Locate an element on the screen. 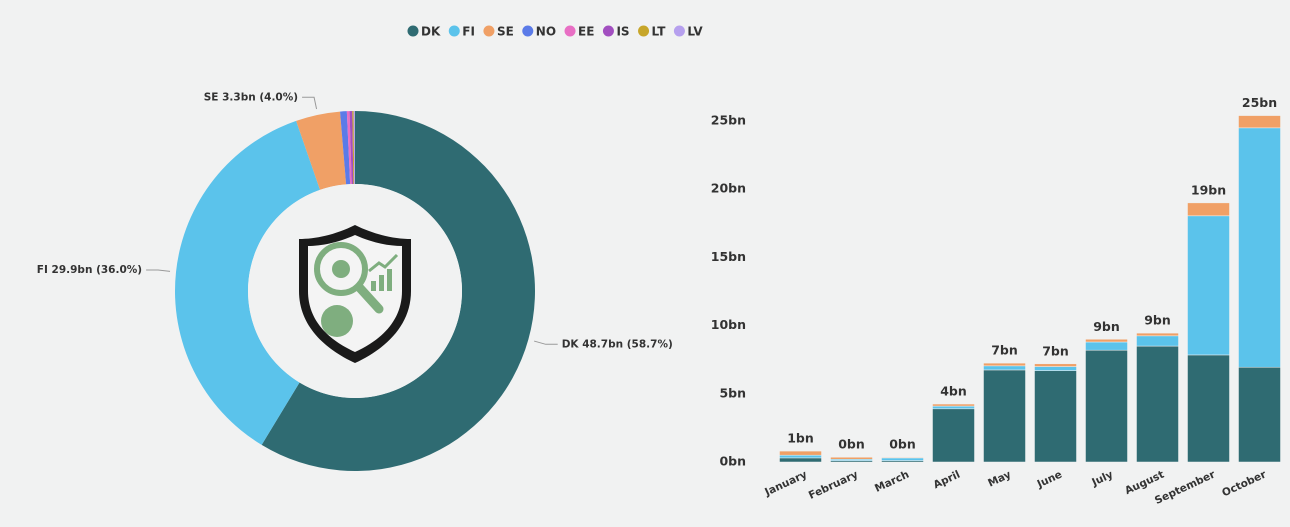  total-label: 19bn is located at coordinates (1208, 189).